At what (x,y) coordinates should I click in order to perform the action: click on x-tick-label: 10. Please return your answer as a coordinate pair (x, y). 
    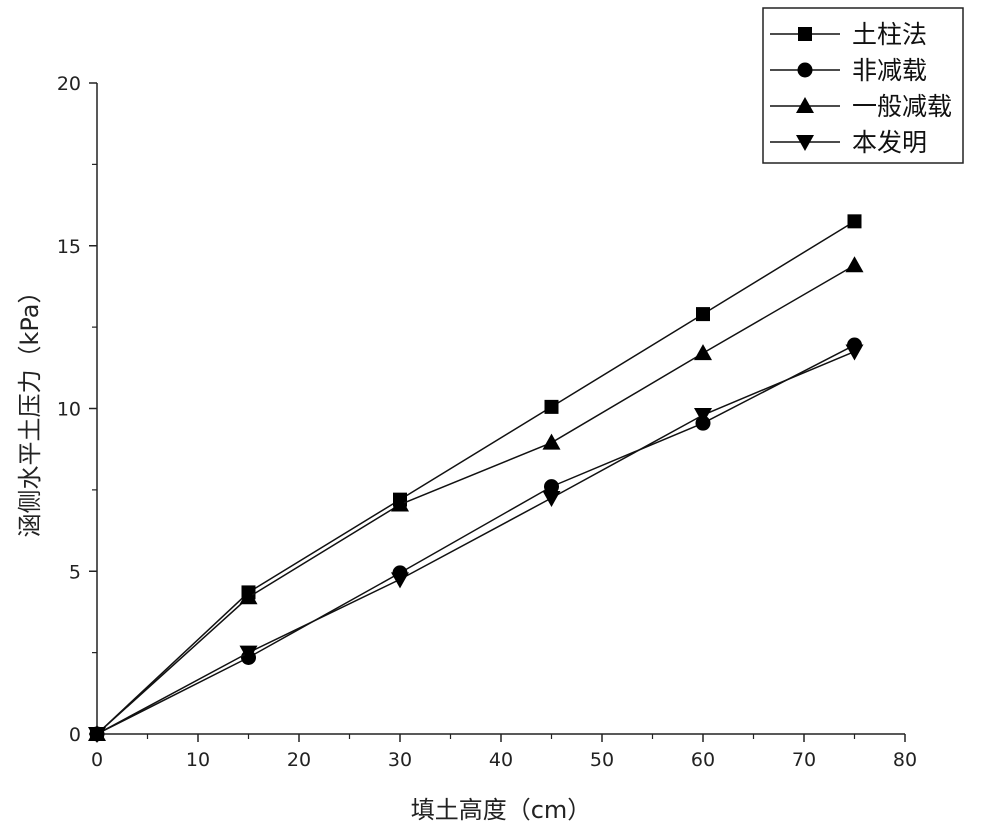
    Looking at the image, I should click on (198, 760).